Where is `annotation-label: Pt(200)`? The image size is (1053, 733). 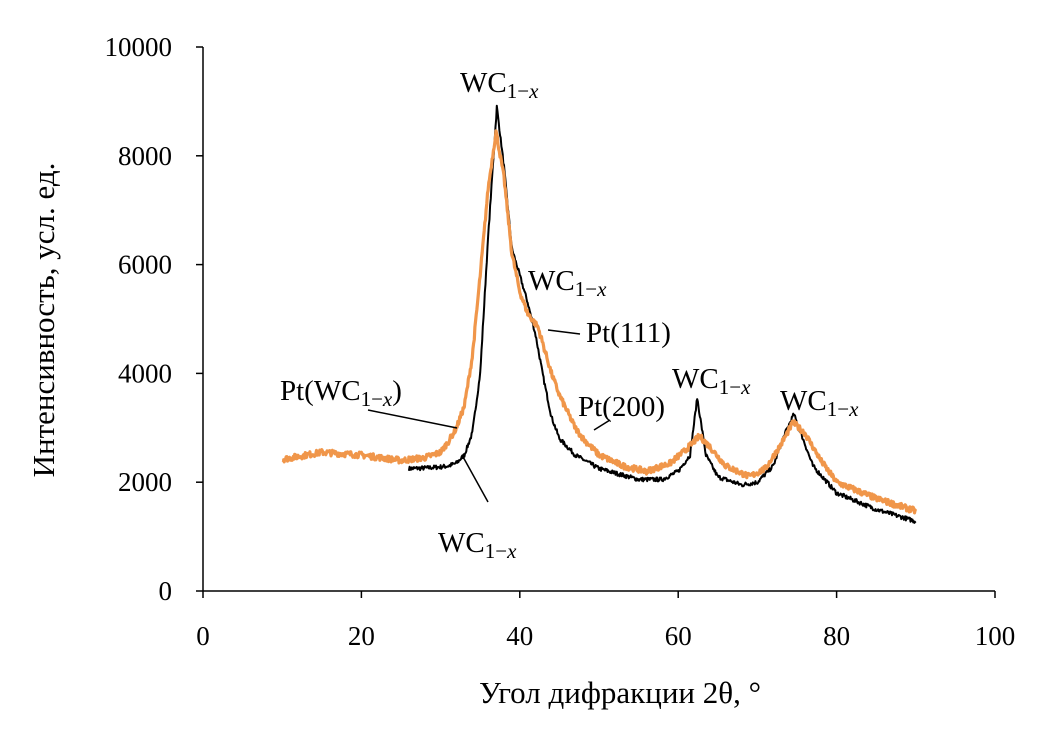 annotation-label: Pt(200) is located at coordinates (621, 407).